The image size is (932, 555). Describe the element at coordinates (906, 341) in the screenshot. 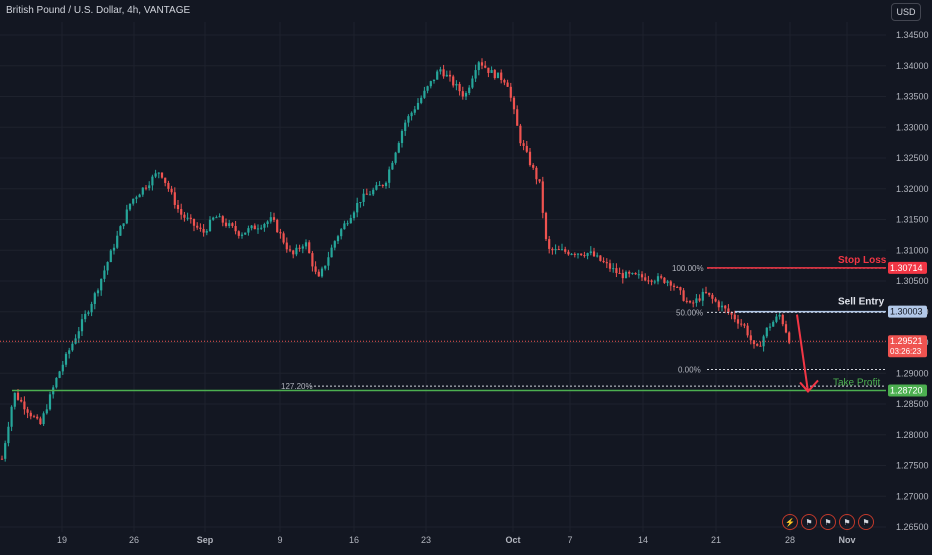

I see `current-price: 1.29521` at that location.